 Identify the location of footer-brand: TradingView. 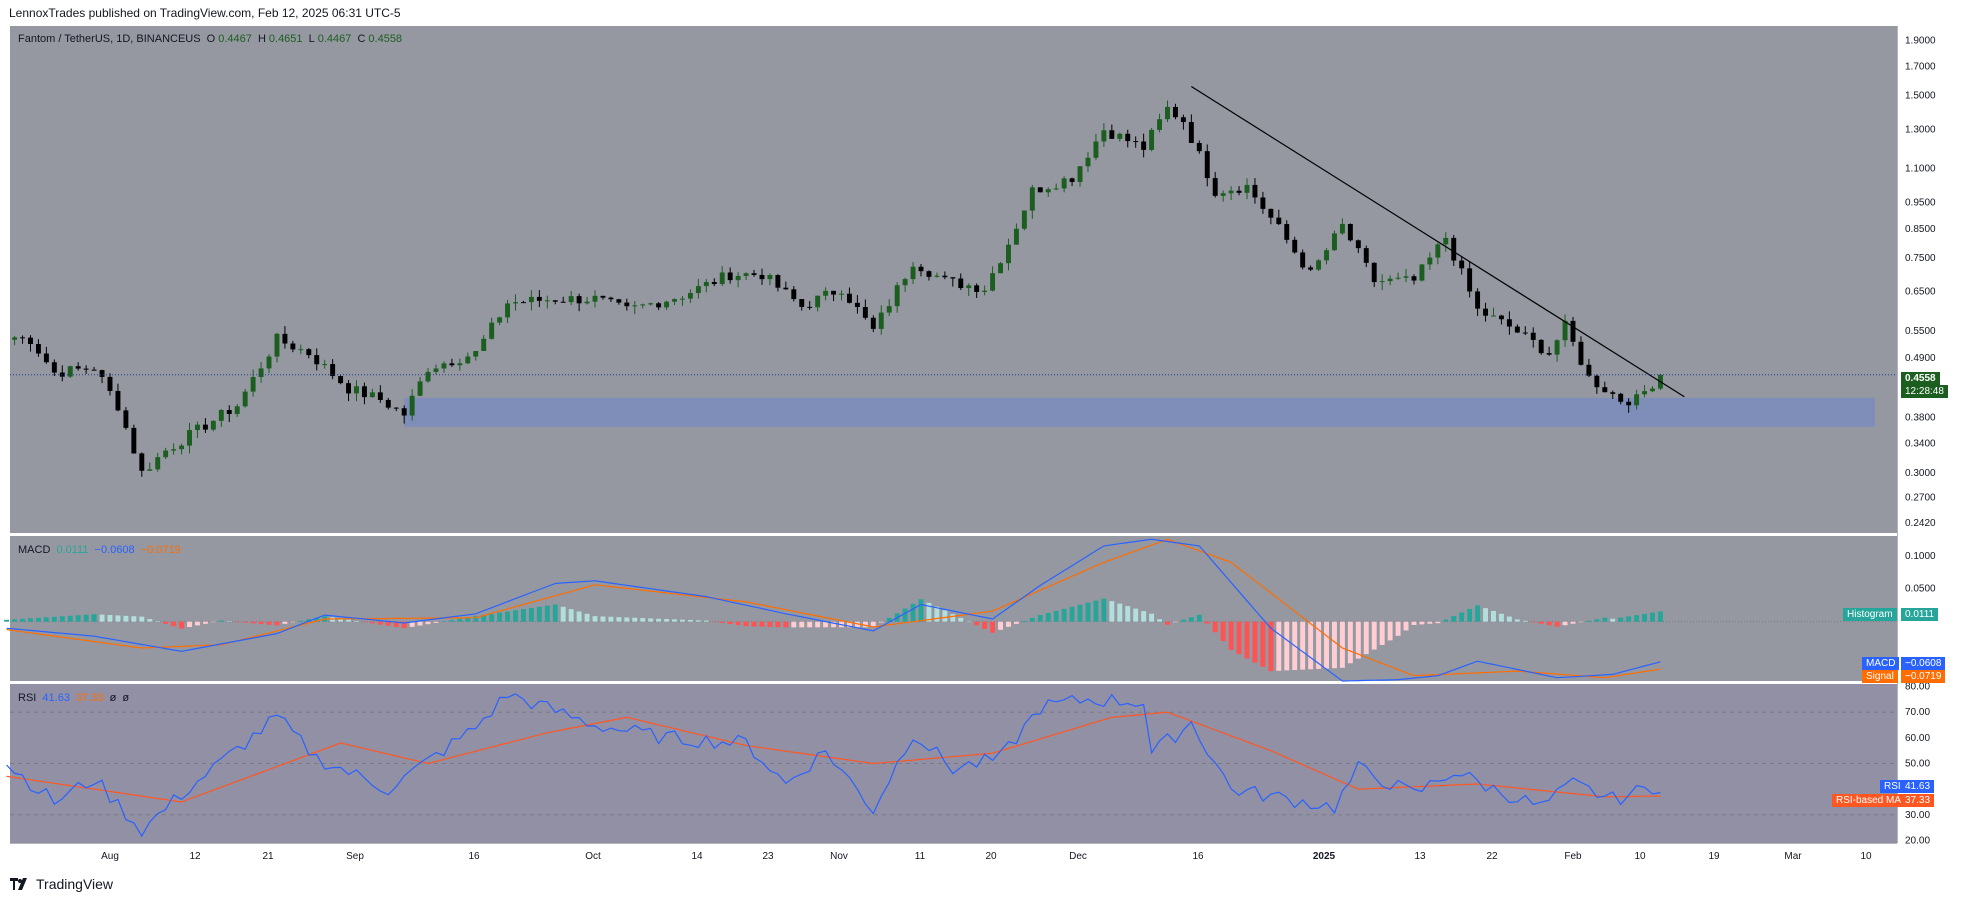
(61, 884).